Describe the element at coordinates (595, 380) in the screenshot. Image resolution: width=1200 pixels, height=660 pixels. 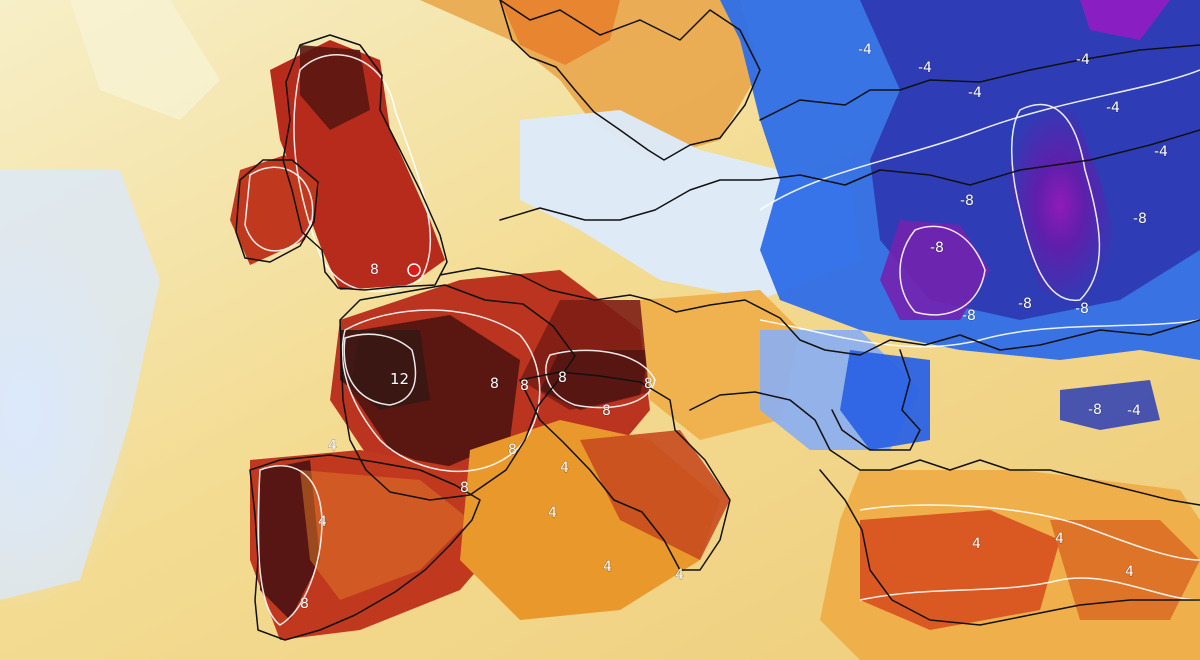
I see `alps-dark-core` at that location.